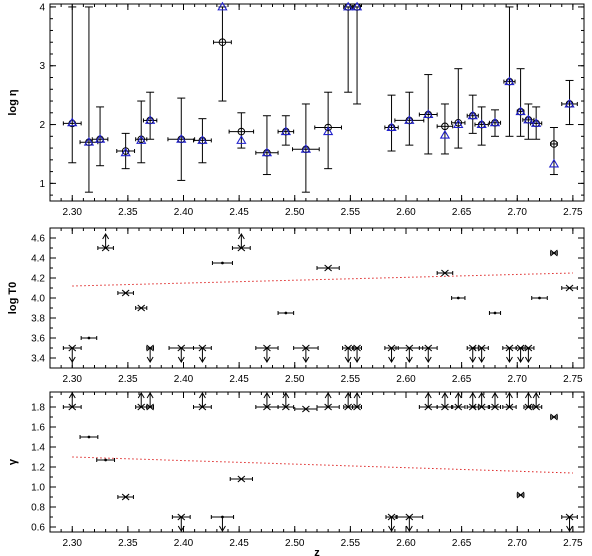 The height and width of the screenshot is (556, 592). I want to click on y-tick-label: 4.4, so click(38, 259).